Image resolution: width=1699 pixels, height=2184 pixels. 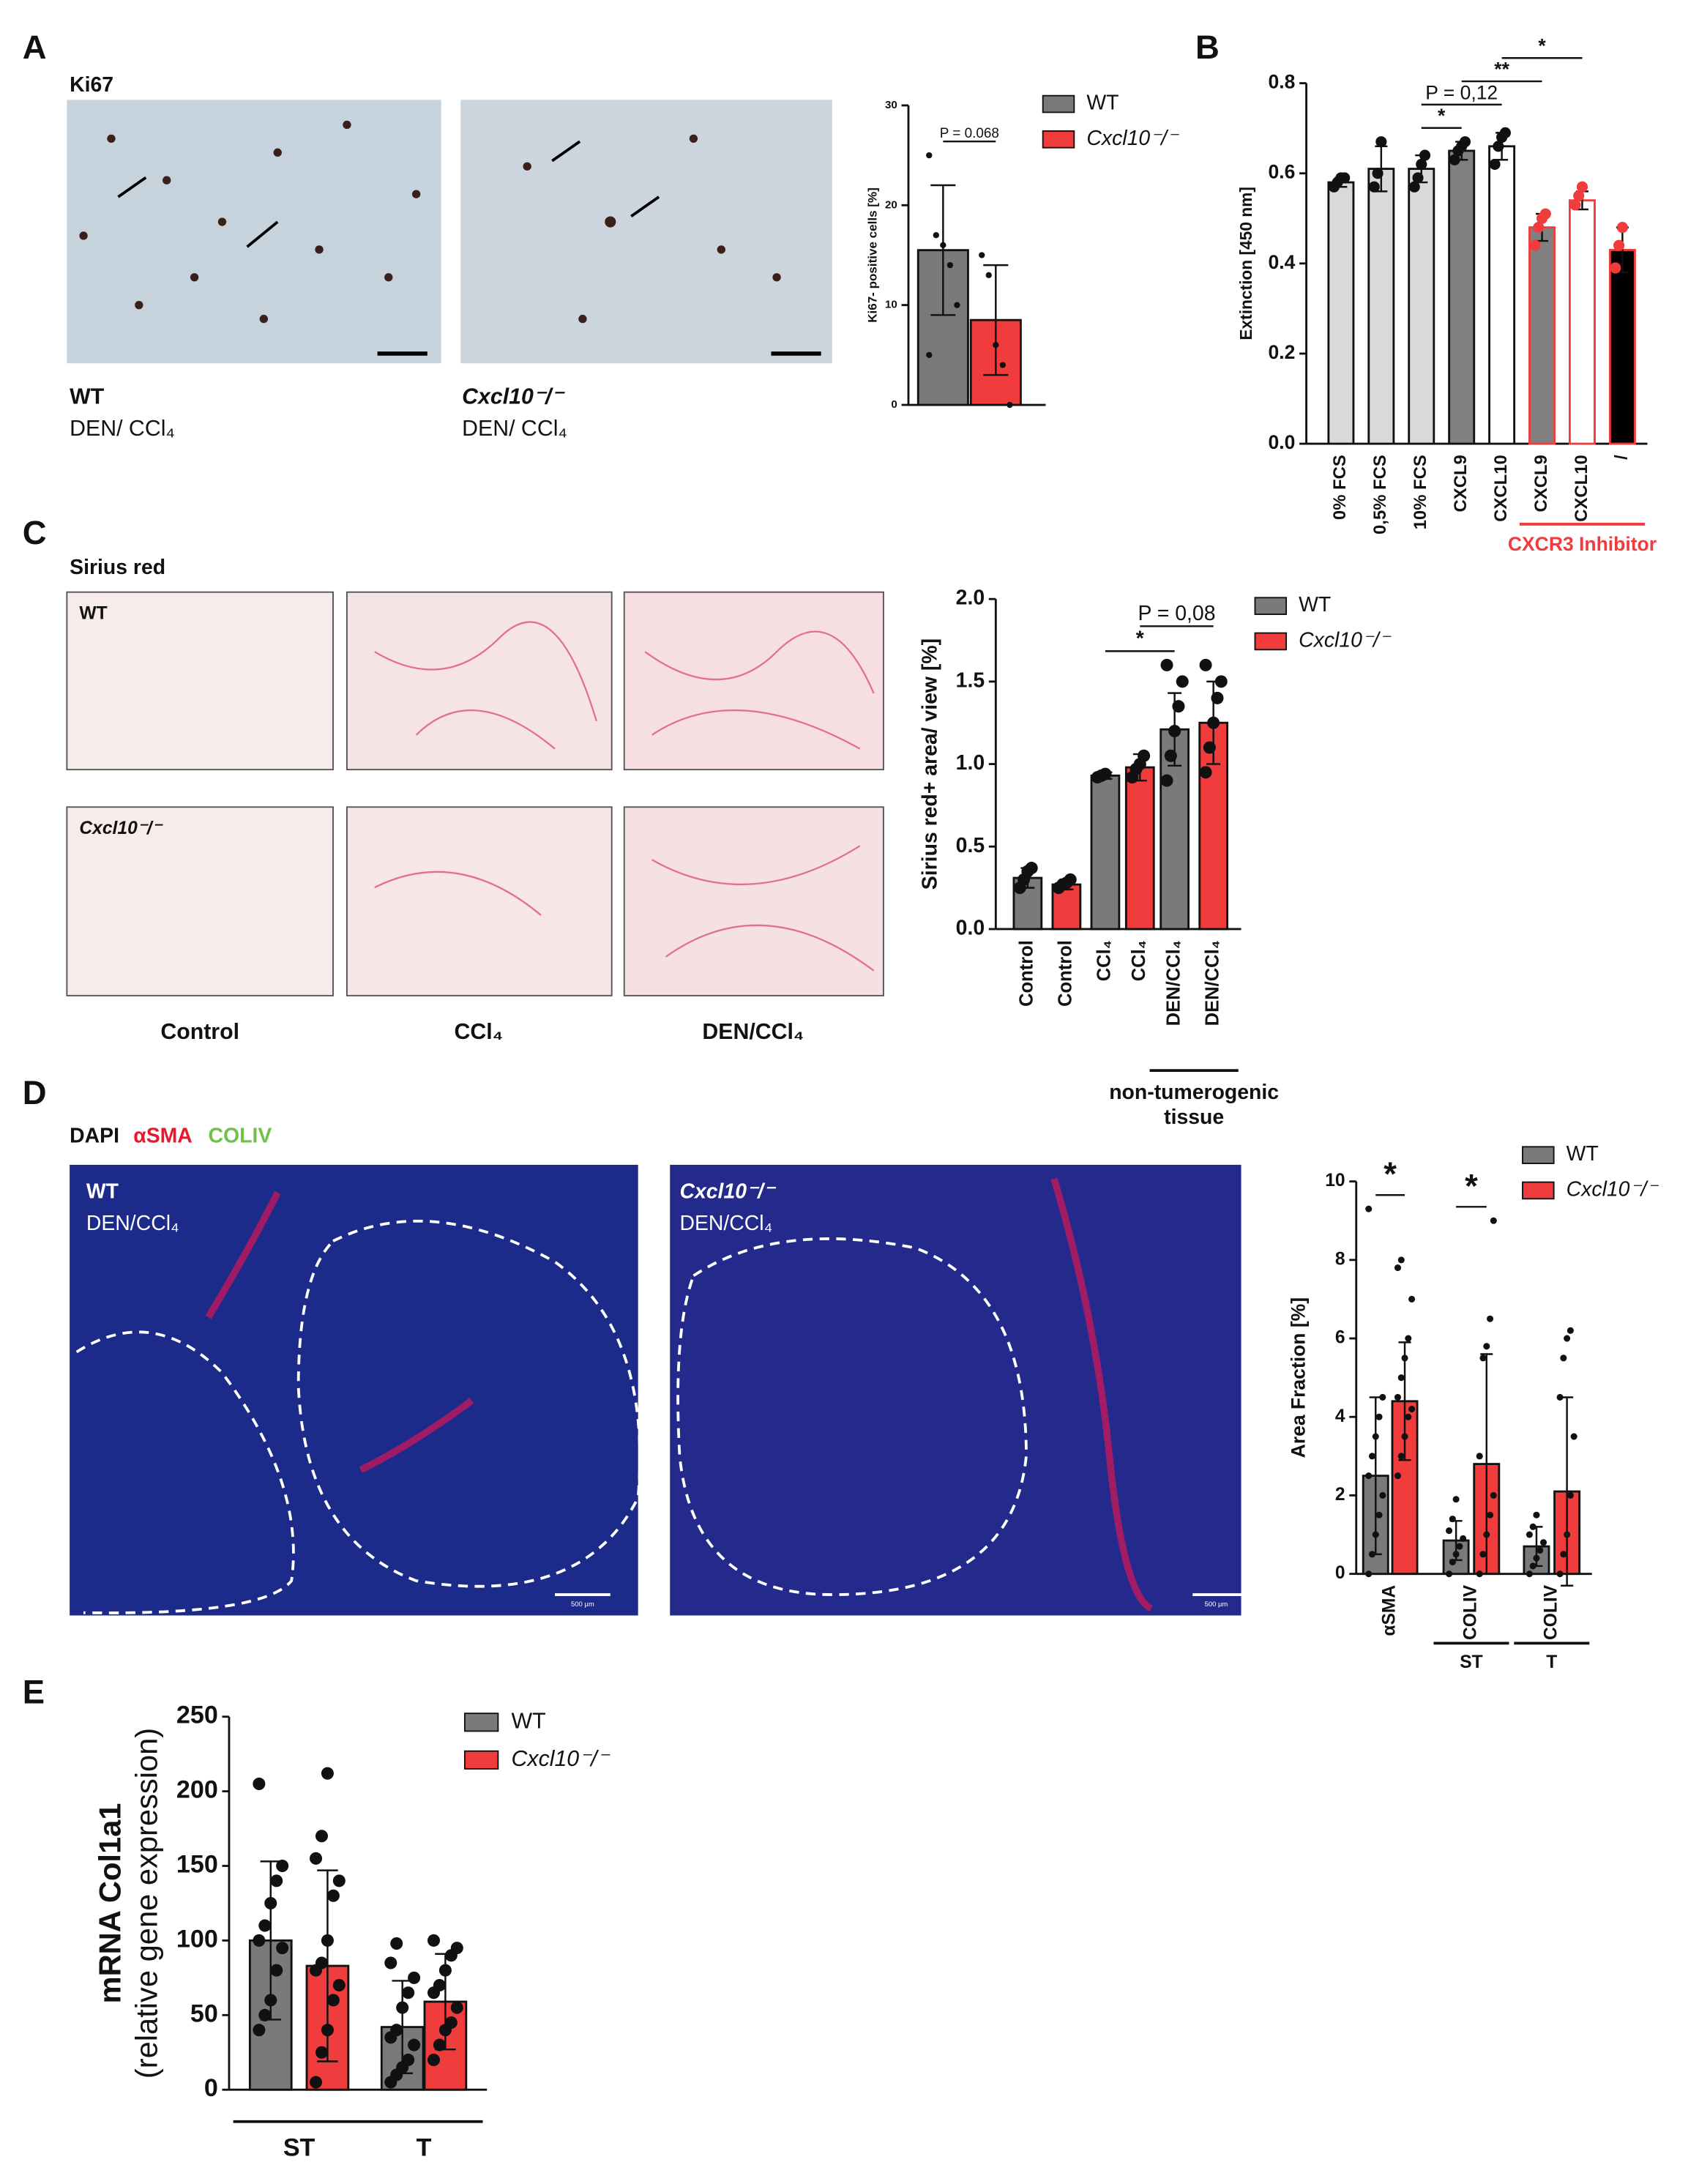 What do you see at coordinates (970, 763) in the screenshot?
I see `y-tick-label: 1.0` at bounding box center [970, 763].